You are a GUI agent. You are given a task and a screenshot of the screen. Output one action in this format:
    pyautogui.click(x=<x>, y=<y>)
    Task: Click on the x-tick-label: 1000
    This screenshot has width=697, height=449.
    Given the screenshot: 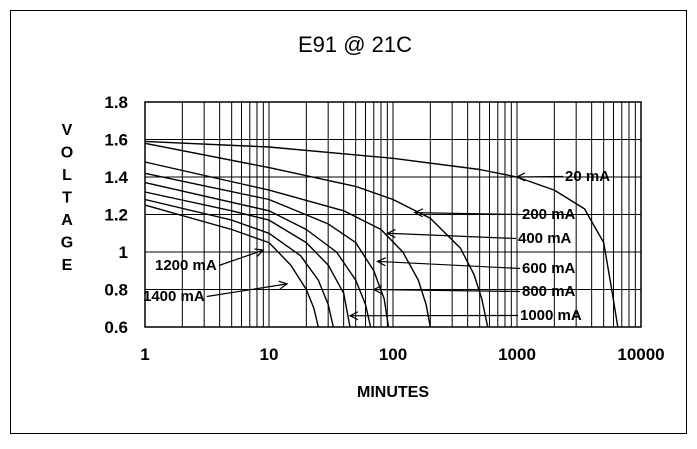 What is the action you would take?
    pyautogui.click(x=517, y=354)
    